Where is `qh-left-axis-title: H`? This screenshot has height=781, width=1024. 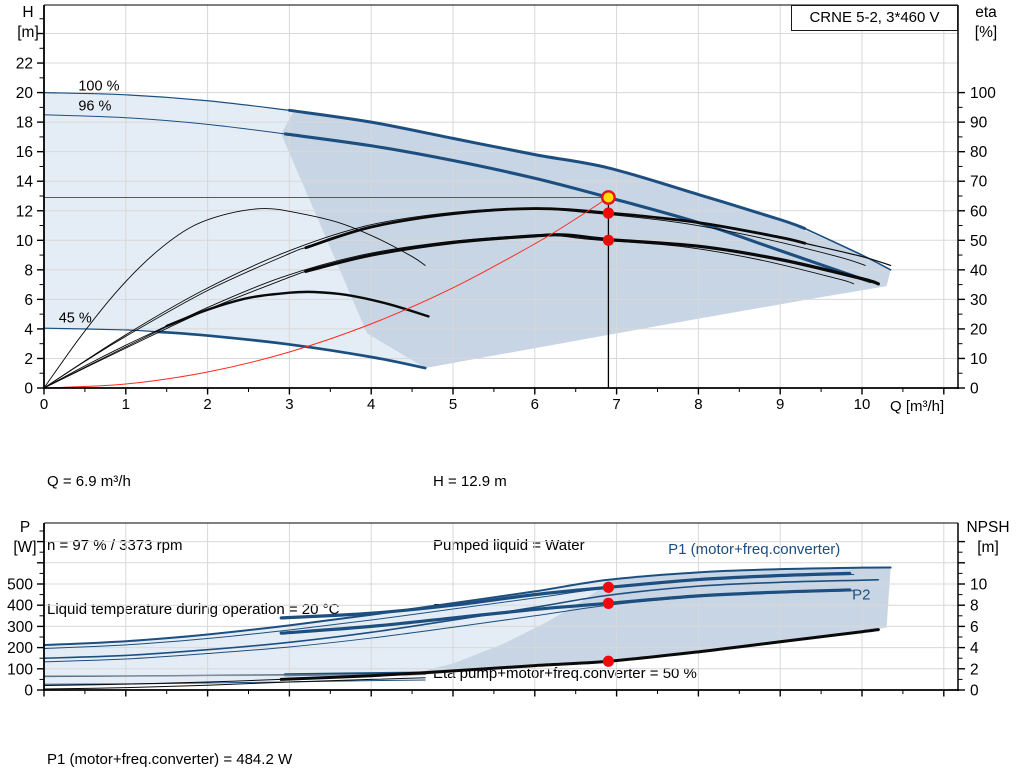
qh-left-axis-title: H is located at coordinates (27, 12).